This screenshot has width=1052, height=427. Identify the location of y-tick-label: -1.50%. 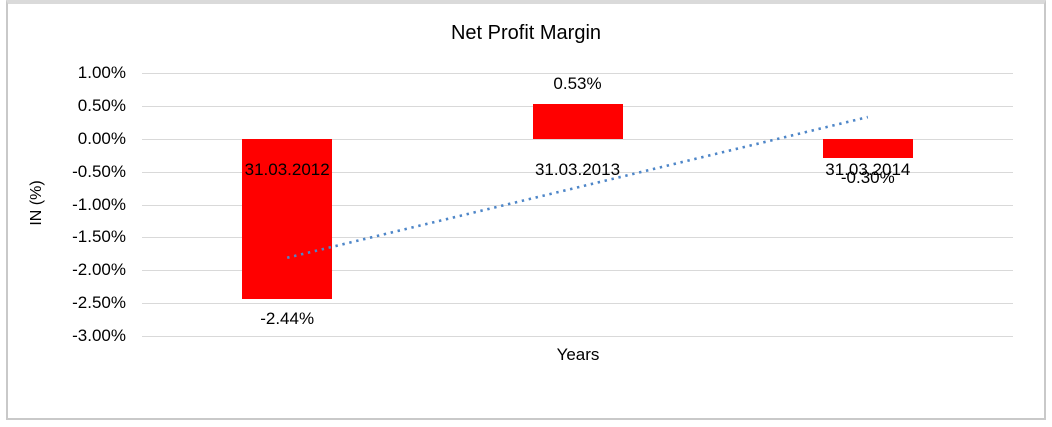
(99, 236).